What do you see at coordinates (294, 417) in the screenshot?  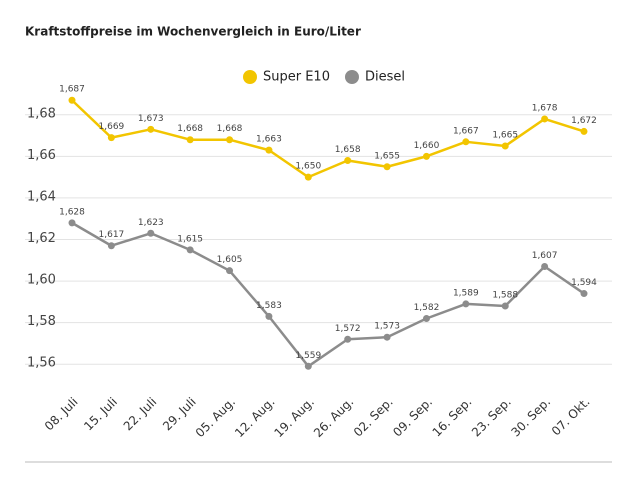 I see `x-tick-label: 19. Aug.` at bounding box center [294, 417].